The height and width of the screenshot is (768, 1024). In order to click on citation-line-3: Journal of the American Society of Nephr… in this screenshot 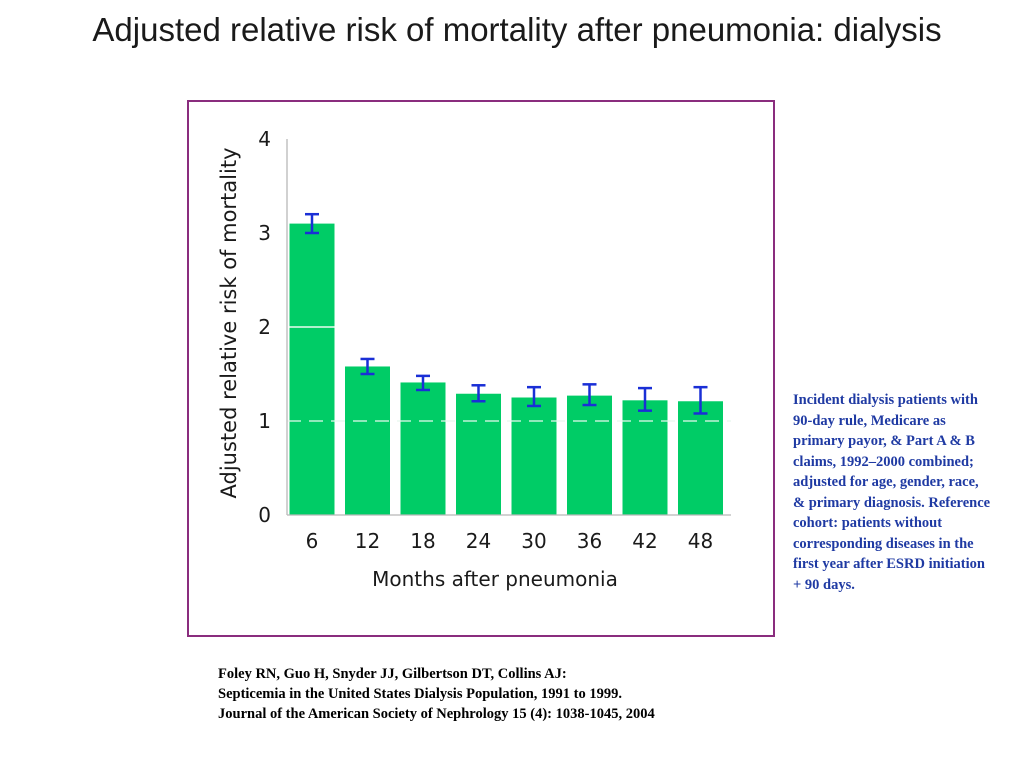, I will do `click(436, 714)`.